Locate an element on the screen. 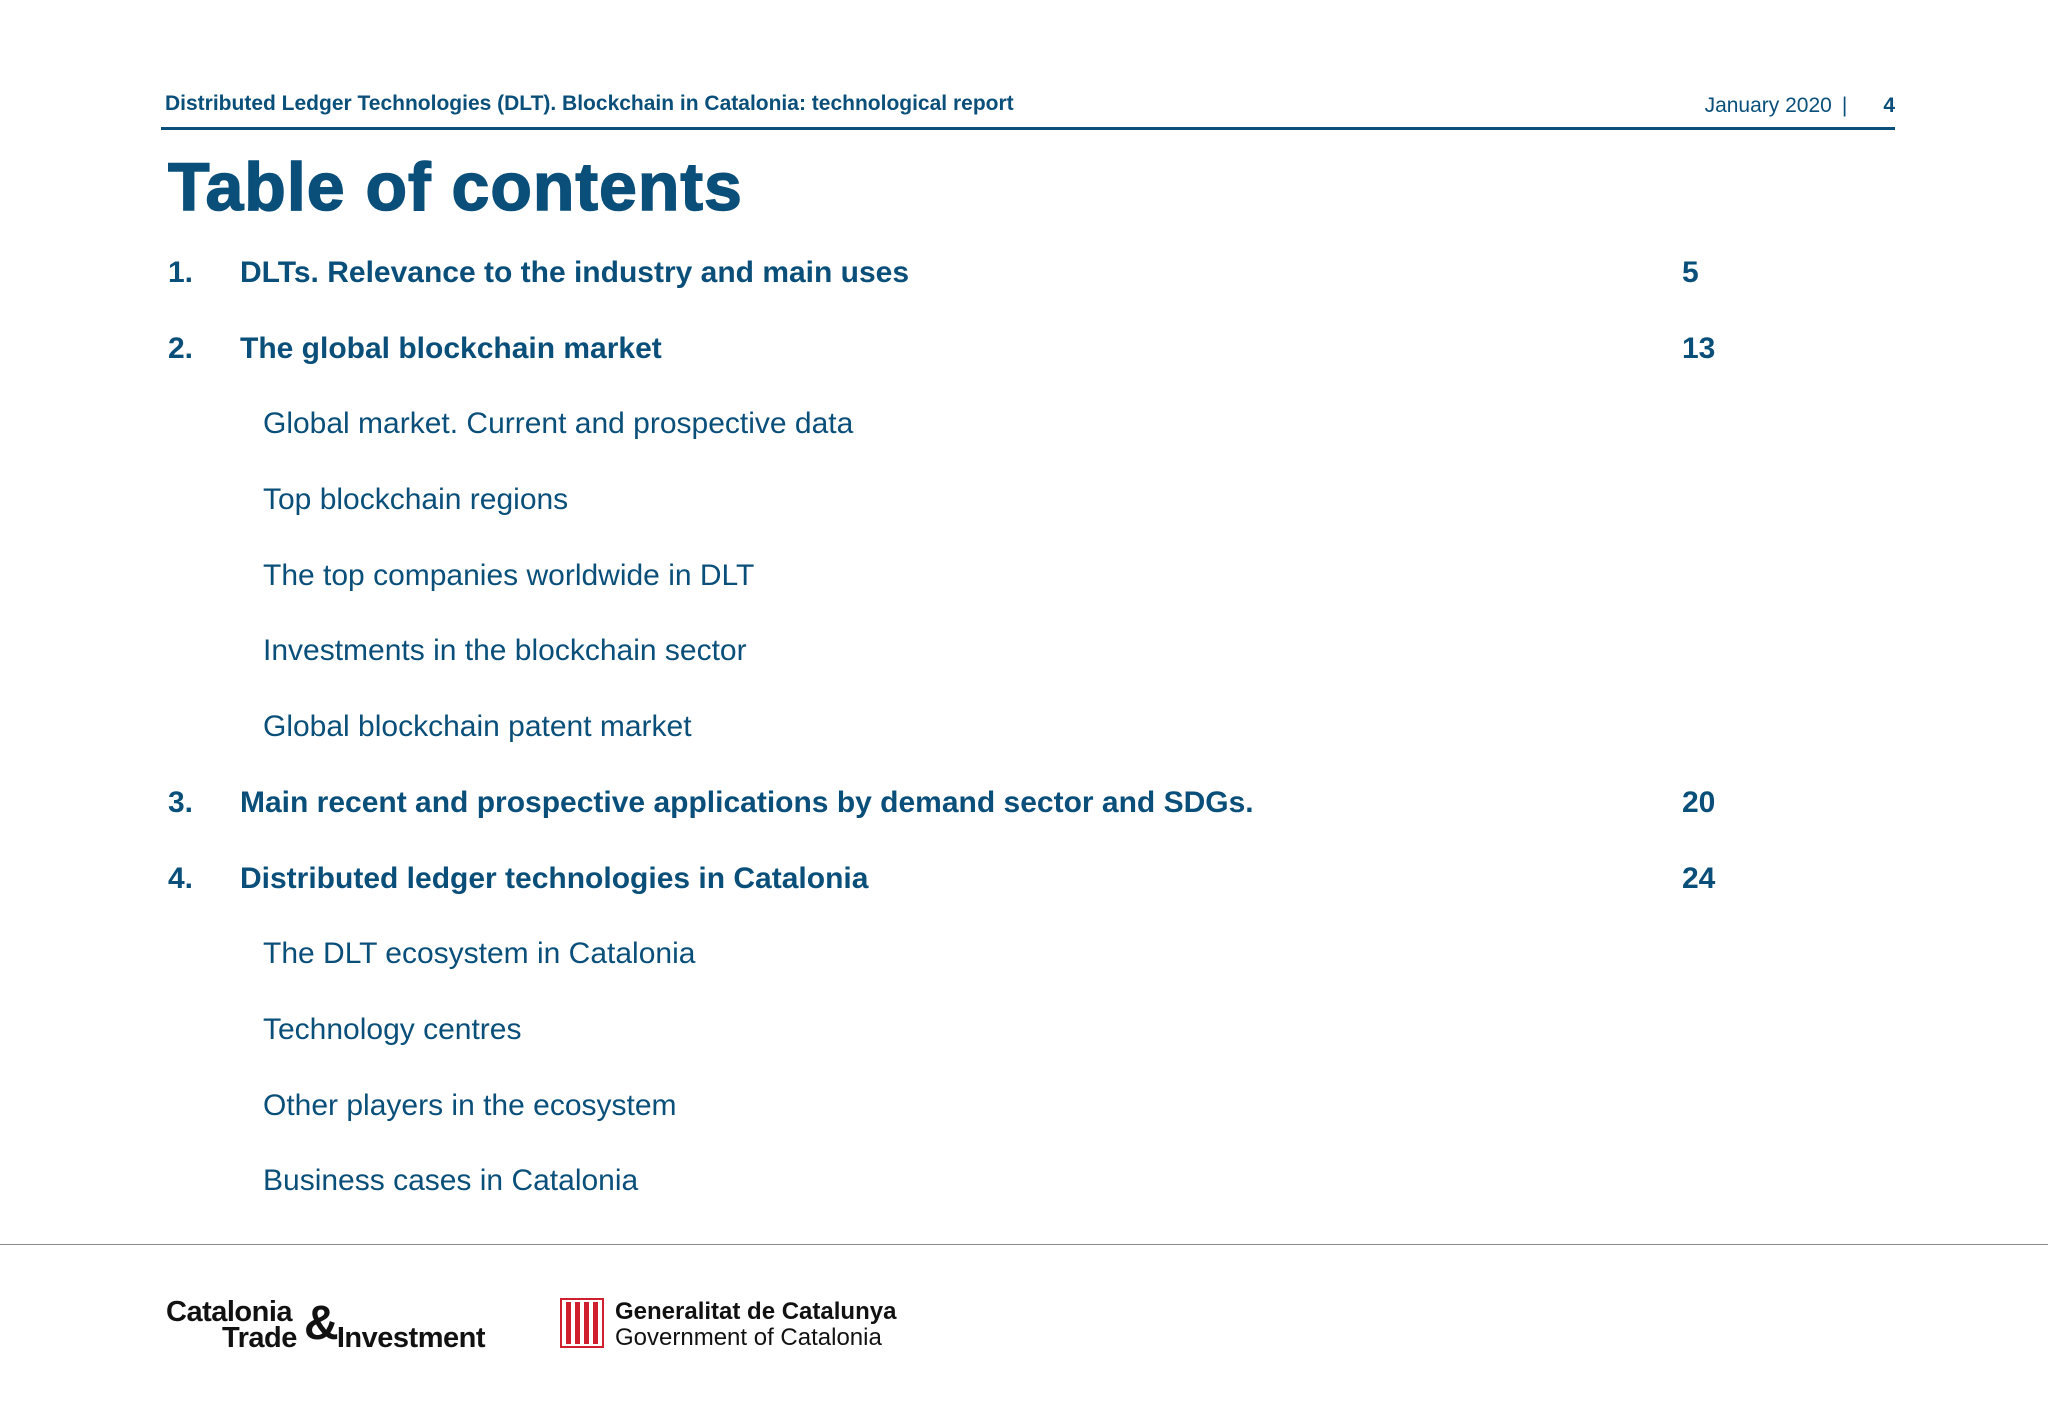 The height and width of the screenshot is (1418, 2048). toc-entry-page: 5 is located at coordinates (1690, 272).